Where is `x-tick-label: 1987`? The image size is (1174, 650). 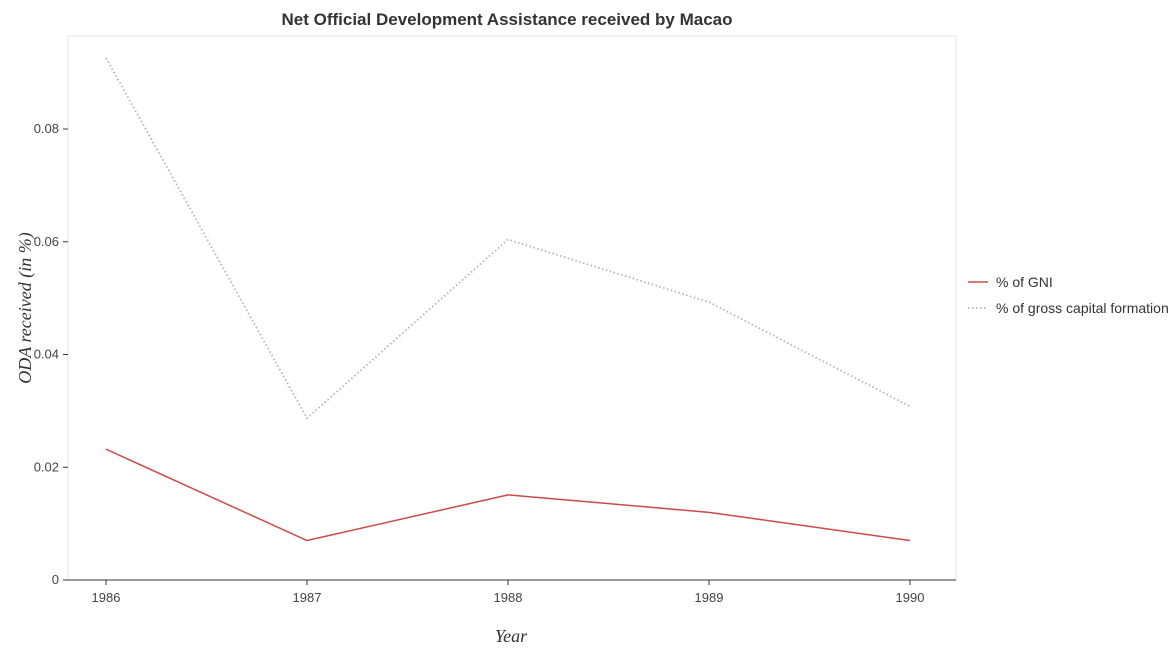 x-tick-label: 1987 is located at coordinates (307, 597).